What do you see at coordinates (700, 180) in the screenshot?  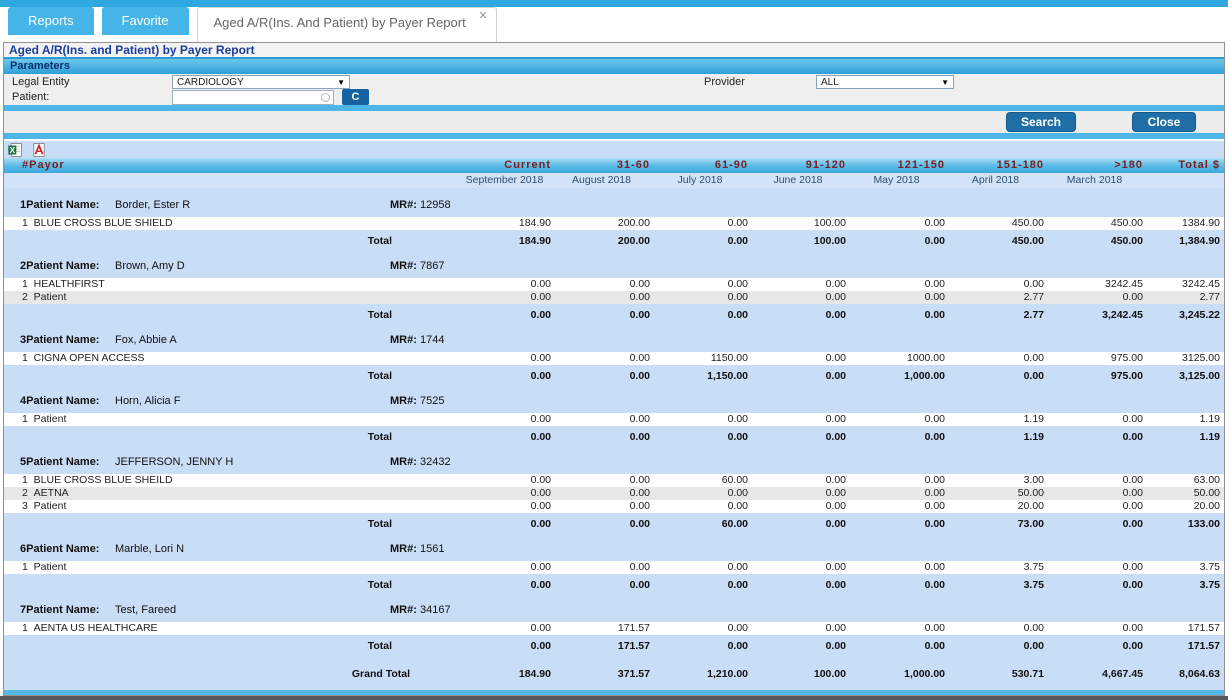 I see `period-date: July 2018` at bounding box center [700, 180].